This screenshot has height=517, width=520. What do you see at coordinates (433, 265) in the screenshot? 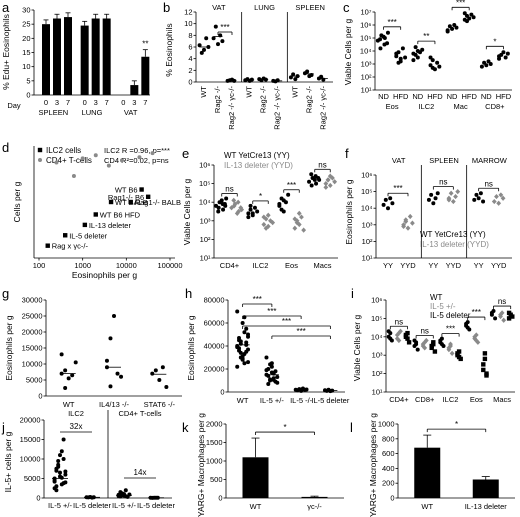
I see `x-tick-label: YY` at bounding box center [433, 265].